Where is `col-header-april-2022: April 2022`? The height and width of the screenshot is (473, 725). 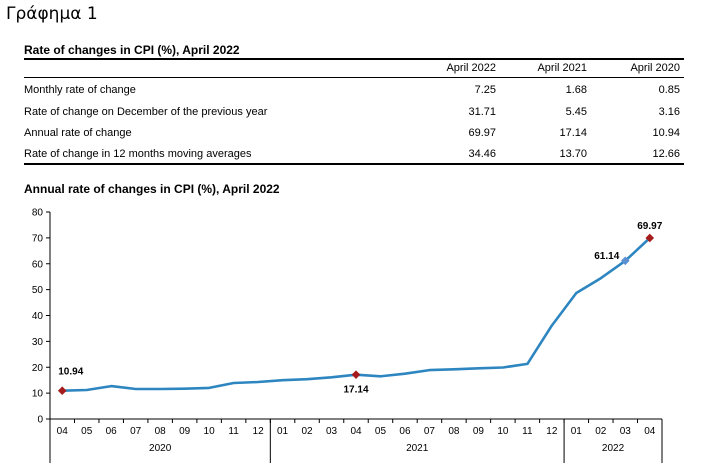 col-header-april-2022: April 2022 is located at coordinates (471, 68).